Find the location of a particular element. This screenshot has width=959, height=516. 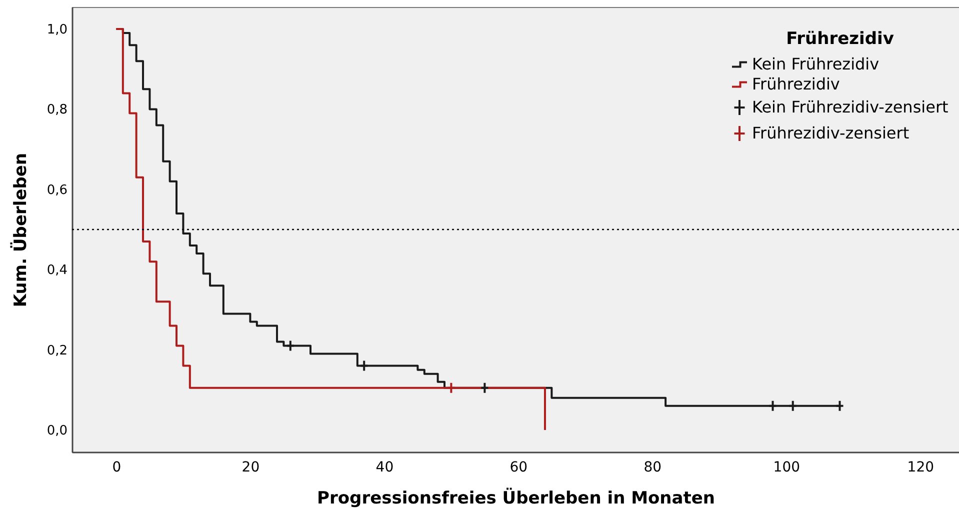

y-tick-label: 0,6 is located at coordinates (57, 190).